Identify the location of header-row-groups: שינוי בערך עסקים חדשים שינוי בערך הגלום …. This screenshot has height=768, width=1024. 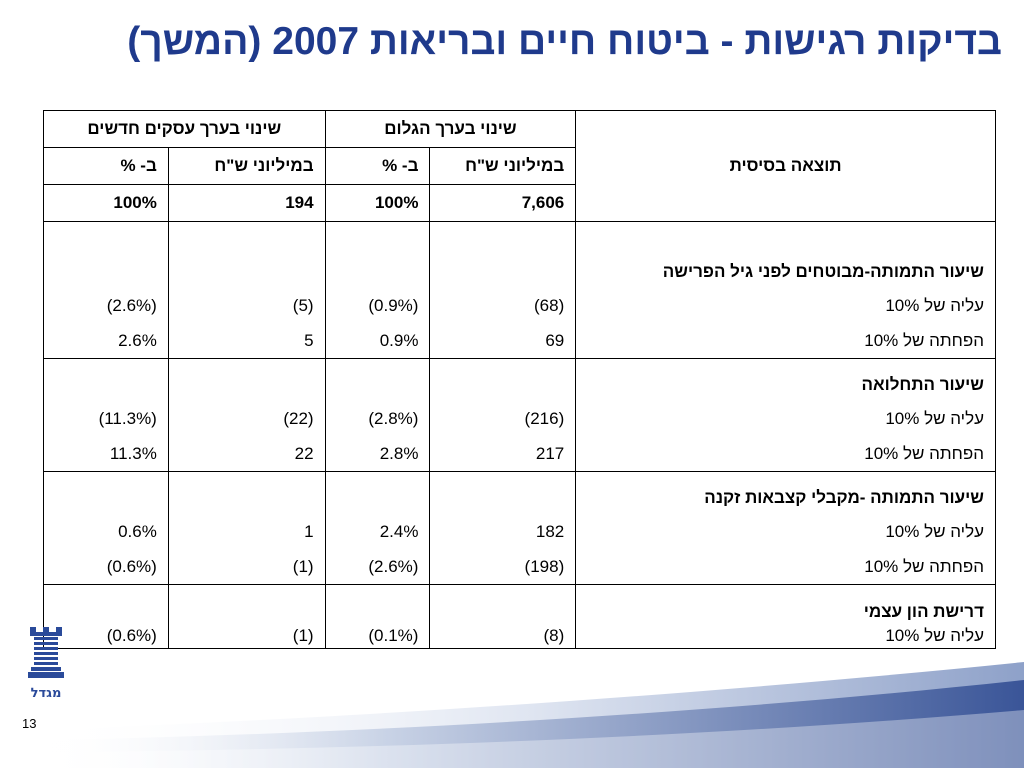
(519, 166).